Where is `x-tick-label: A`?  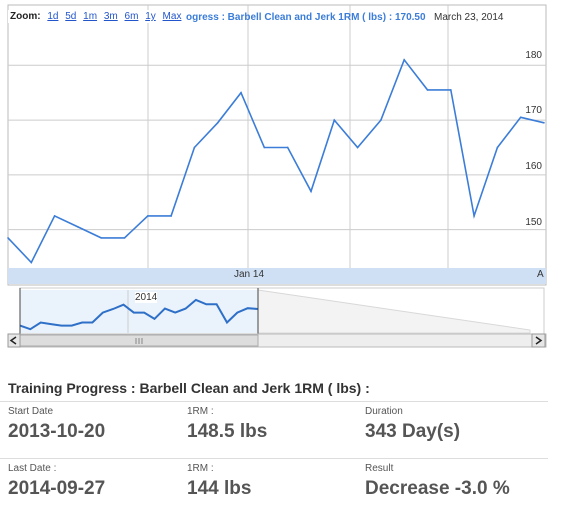 x-tick-label: A is located at coordinates (540, 274).